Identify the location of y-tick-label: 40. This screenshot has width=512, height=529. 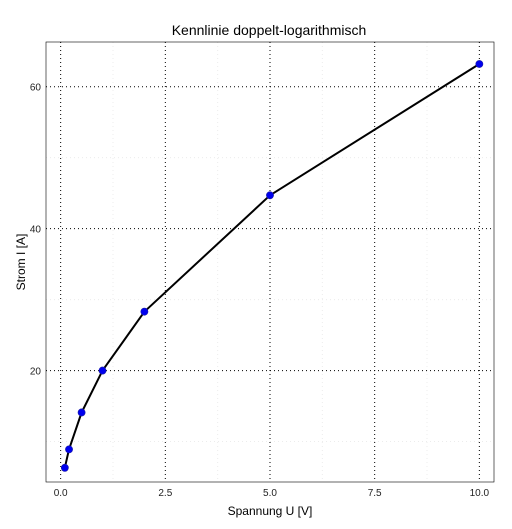
(36, 230).